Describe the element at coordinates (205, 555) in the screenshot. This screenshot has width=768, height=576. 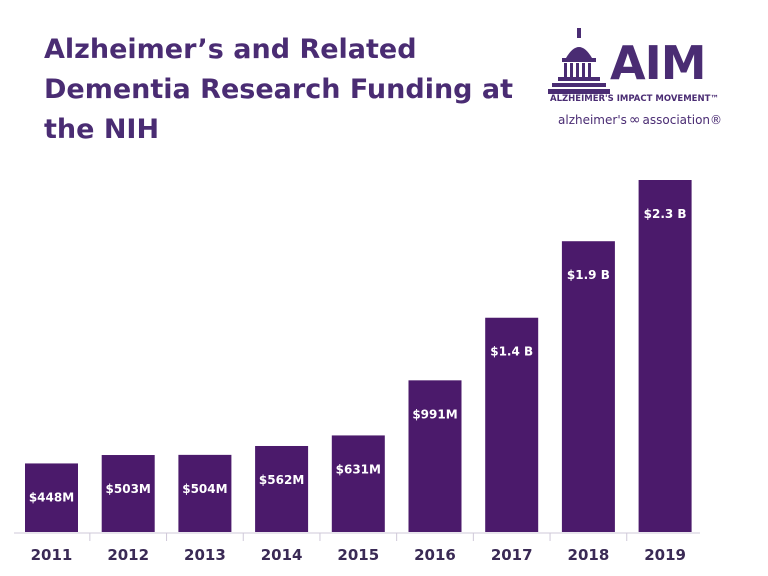
I see `x-tick-2013: 2013` at that location.